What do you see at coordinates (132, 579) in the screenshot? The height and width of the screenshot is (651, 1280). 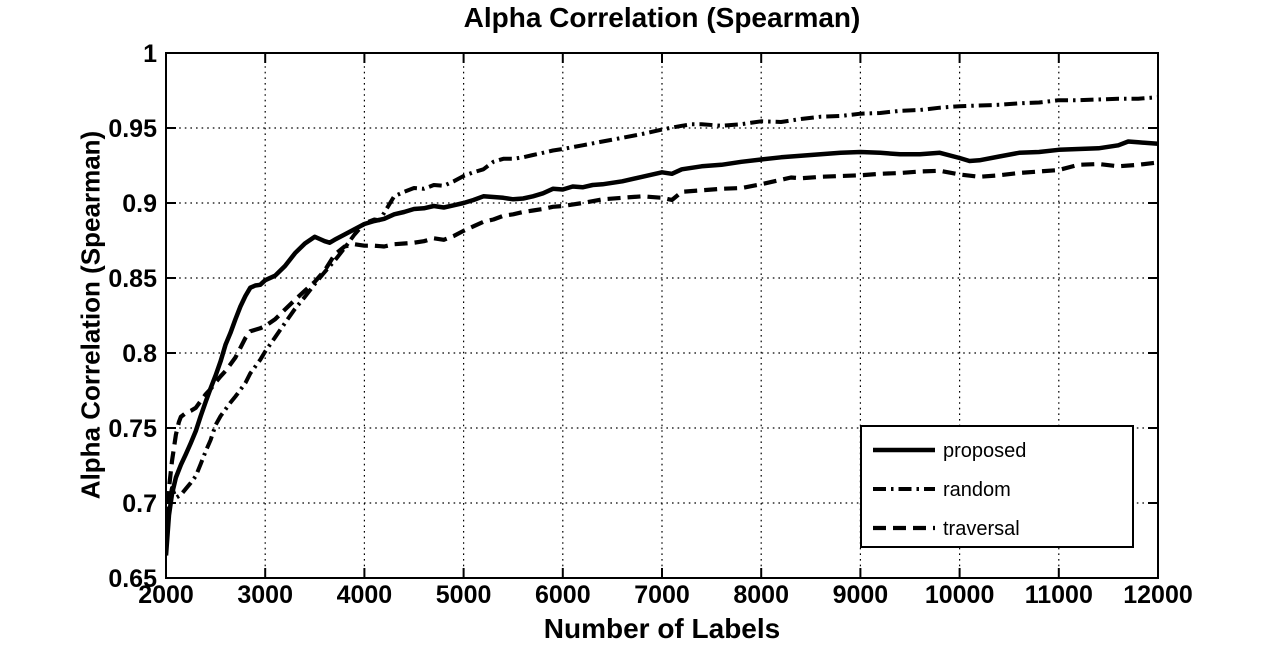 I see `y-tick-label: 0.65` at bounding box center [132, 579].